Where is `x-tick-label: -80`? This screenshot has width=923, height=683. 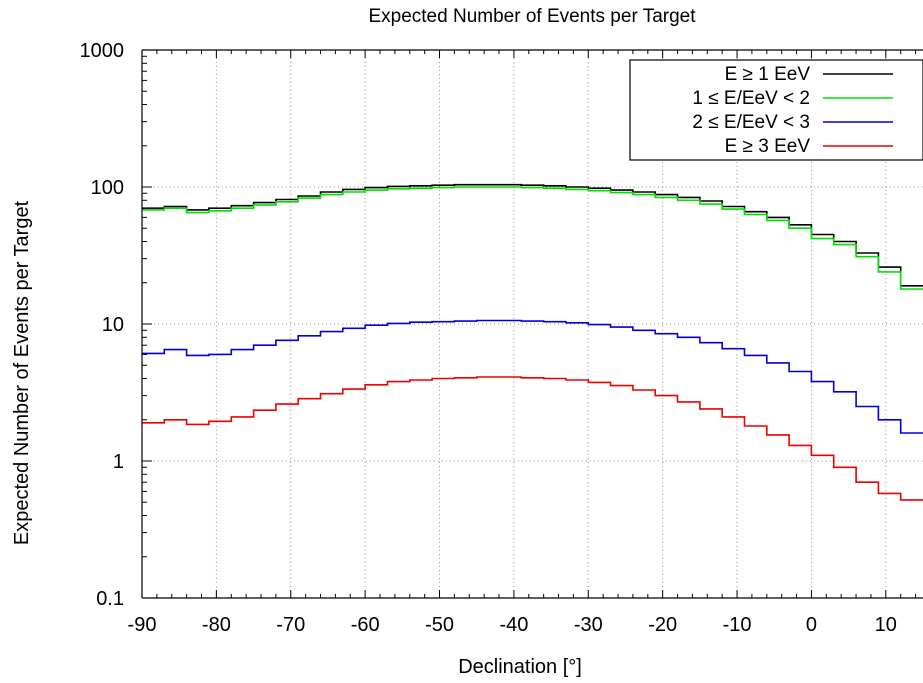
x-tick-label: -80 is located at coordinates (216, 625).